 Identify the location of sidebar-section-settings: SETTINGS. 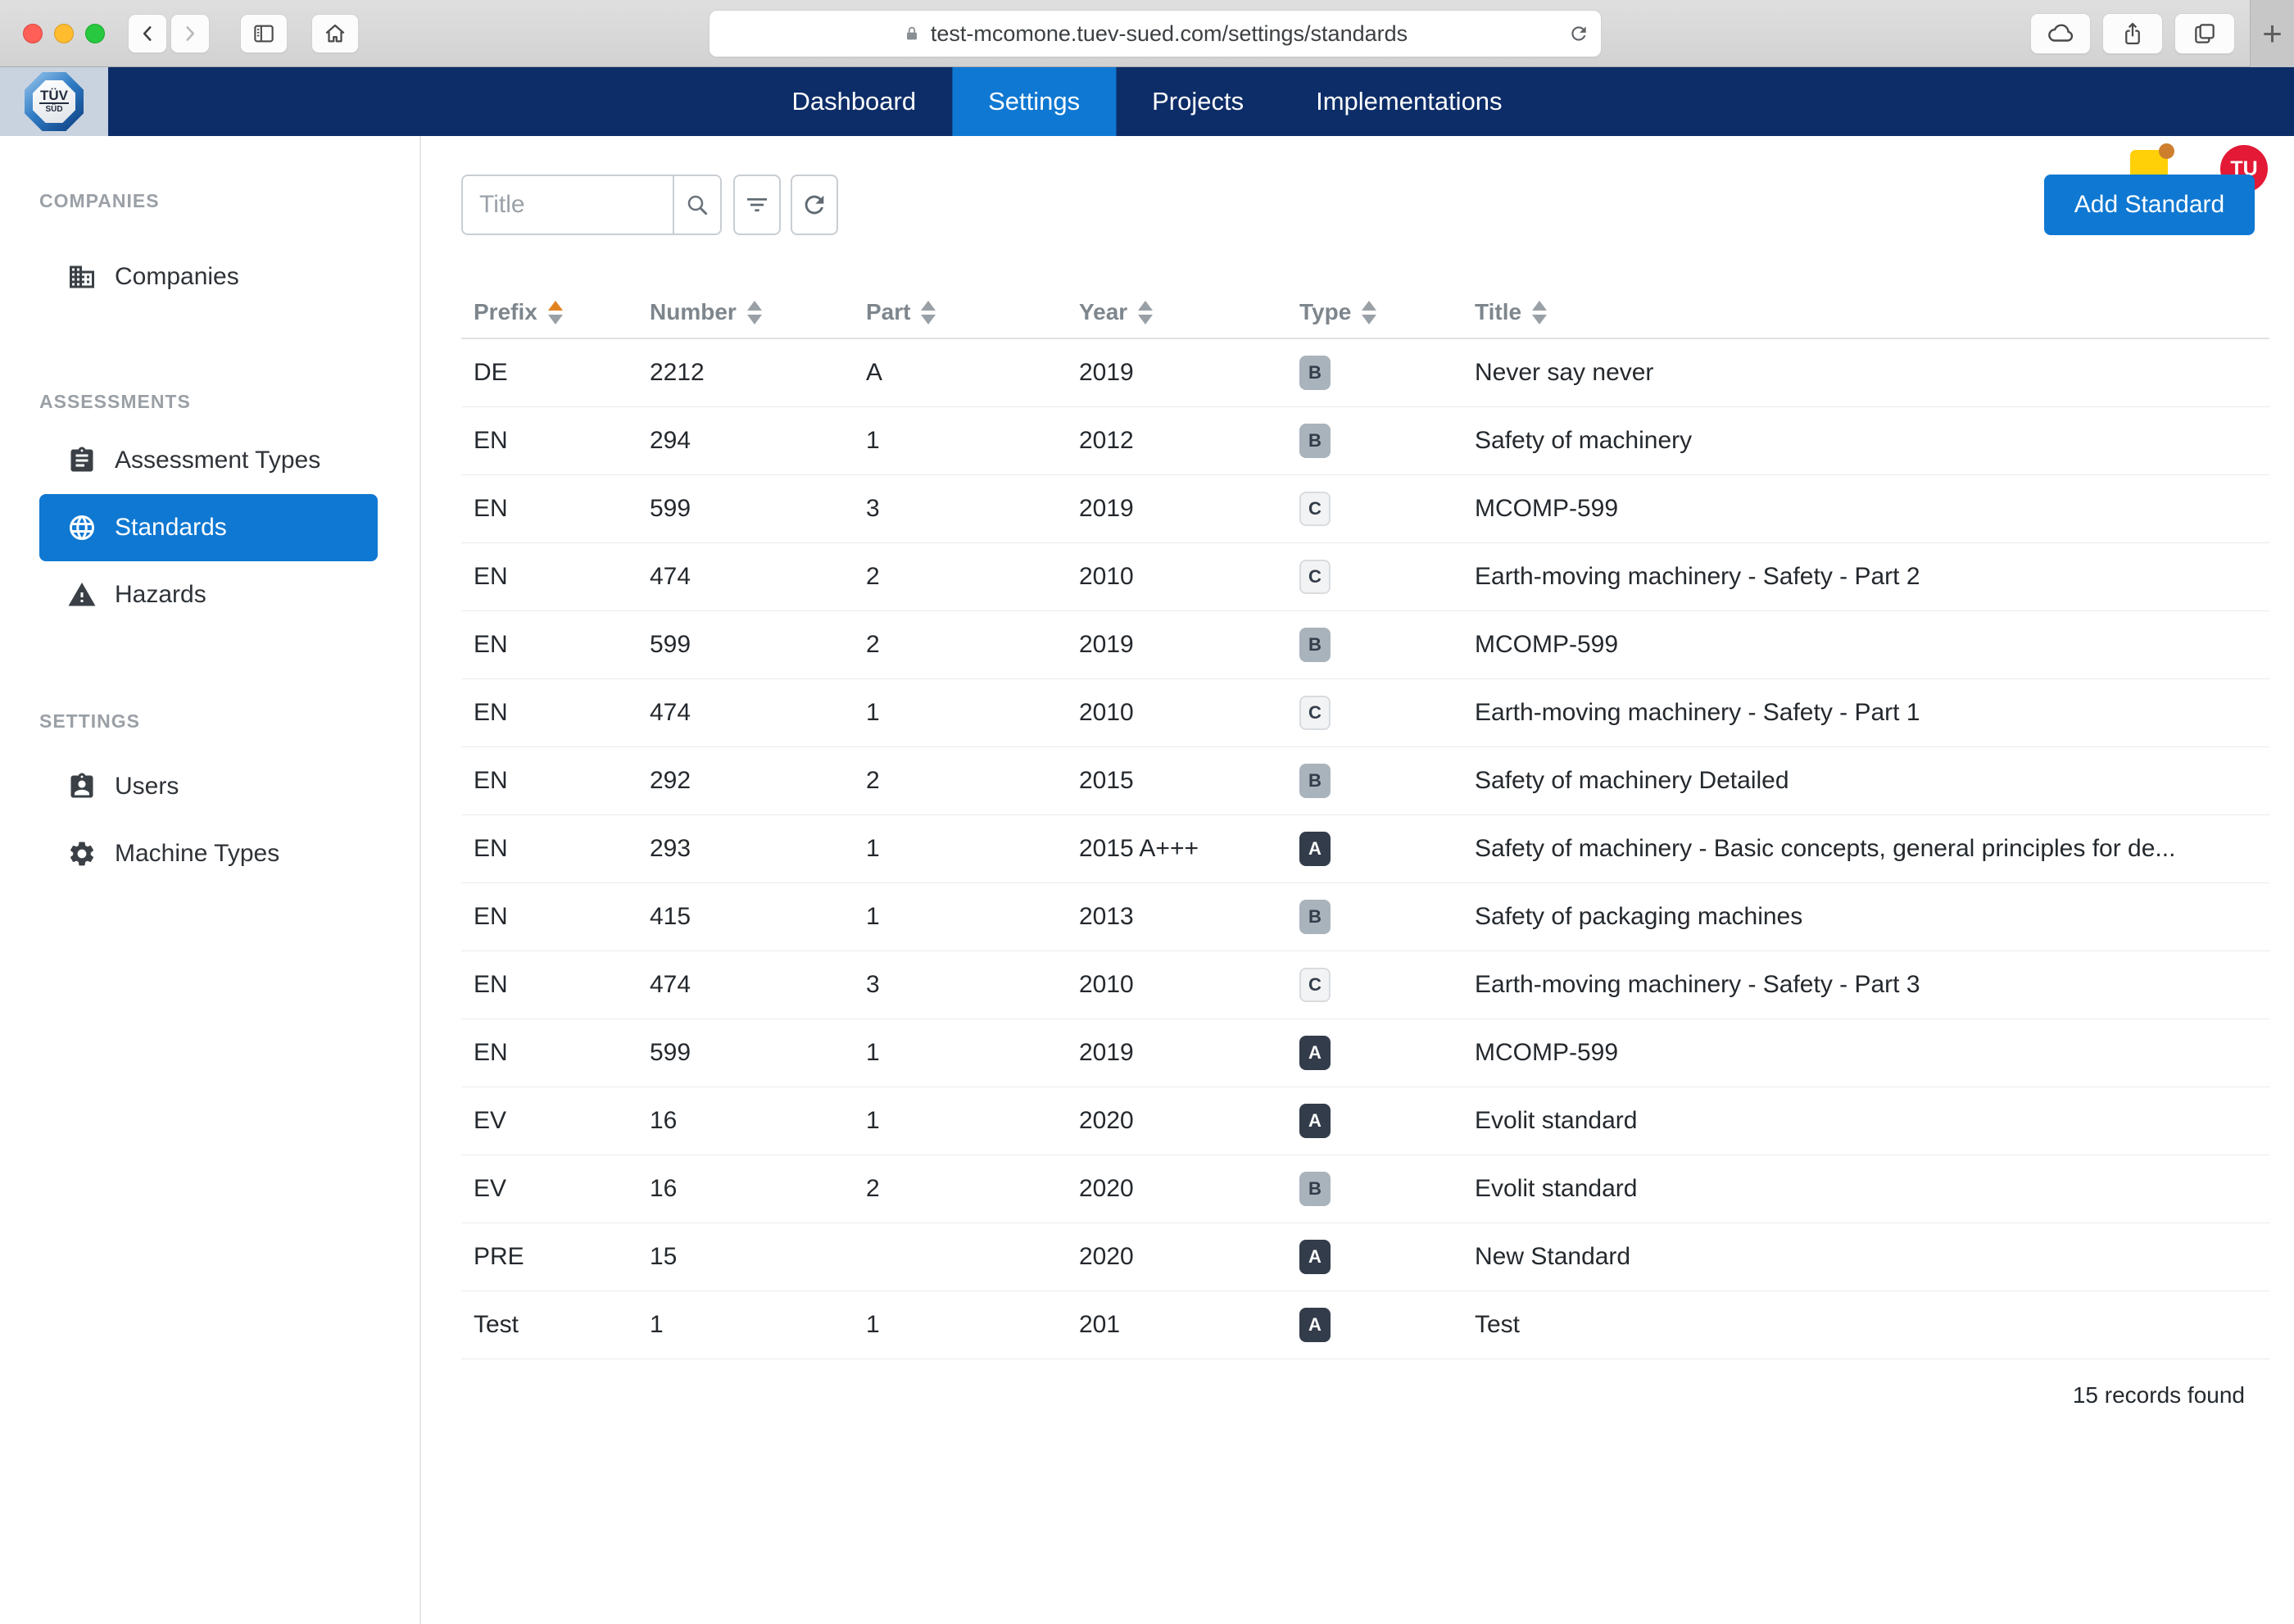
(90, 721).